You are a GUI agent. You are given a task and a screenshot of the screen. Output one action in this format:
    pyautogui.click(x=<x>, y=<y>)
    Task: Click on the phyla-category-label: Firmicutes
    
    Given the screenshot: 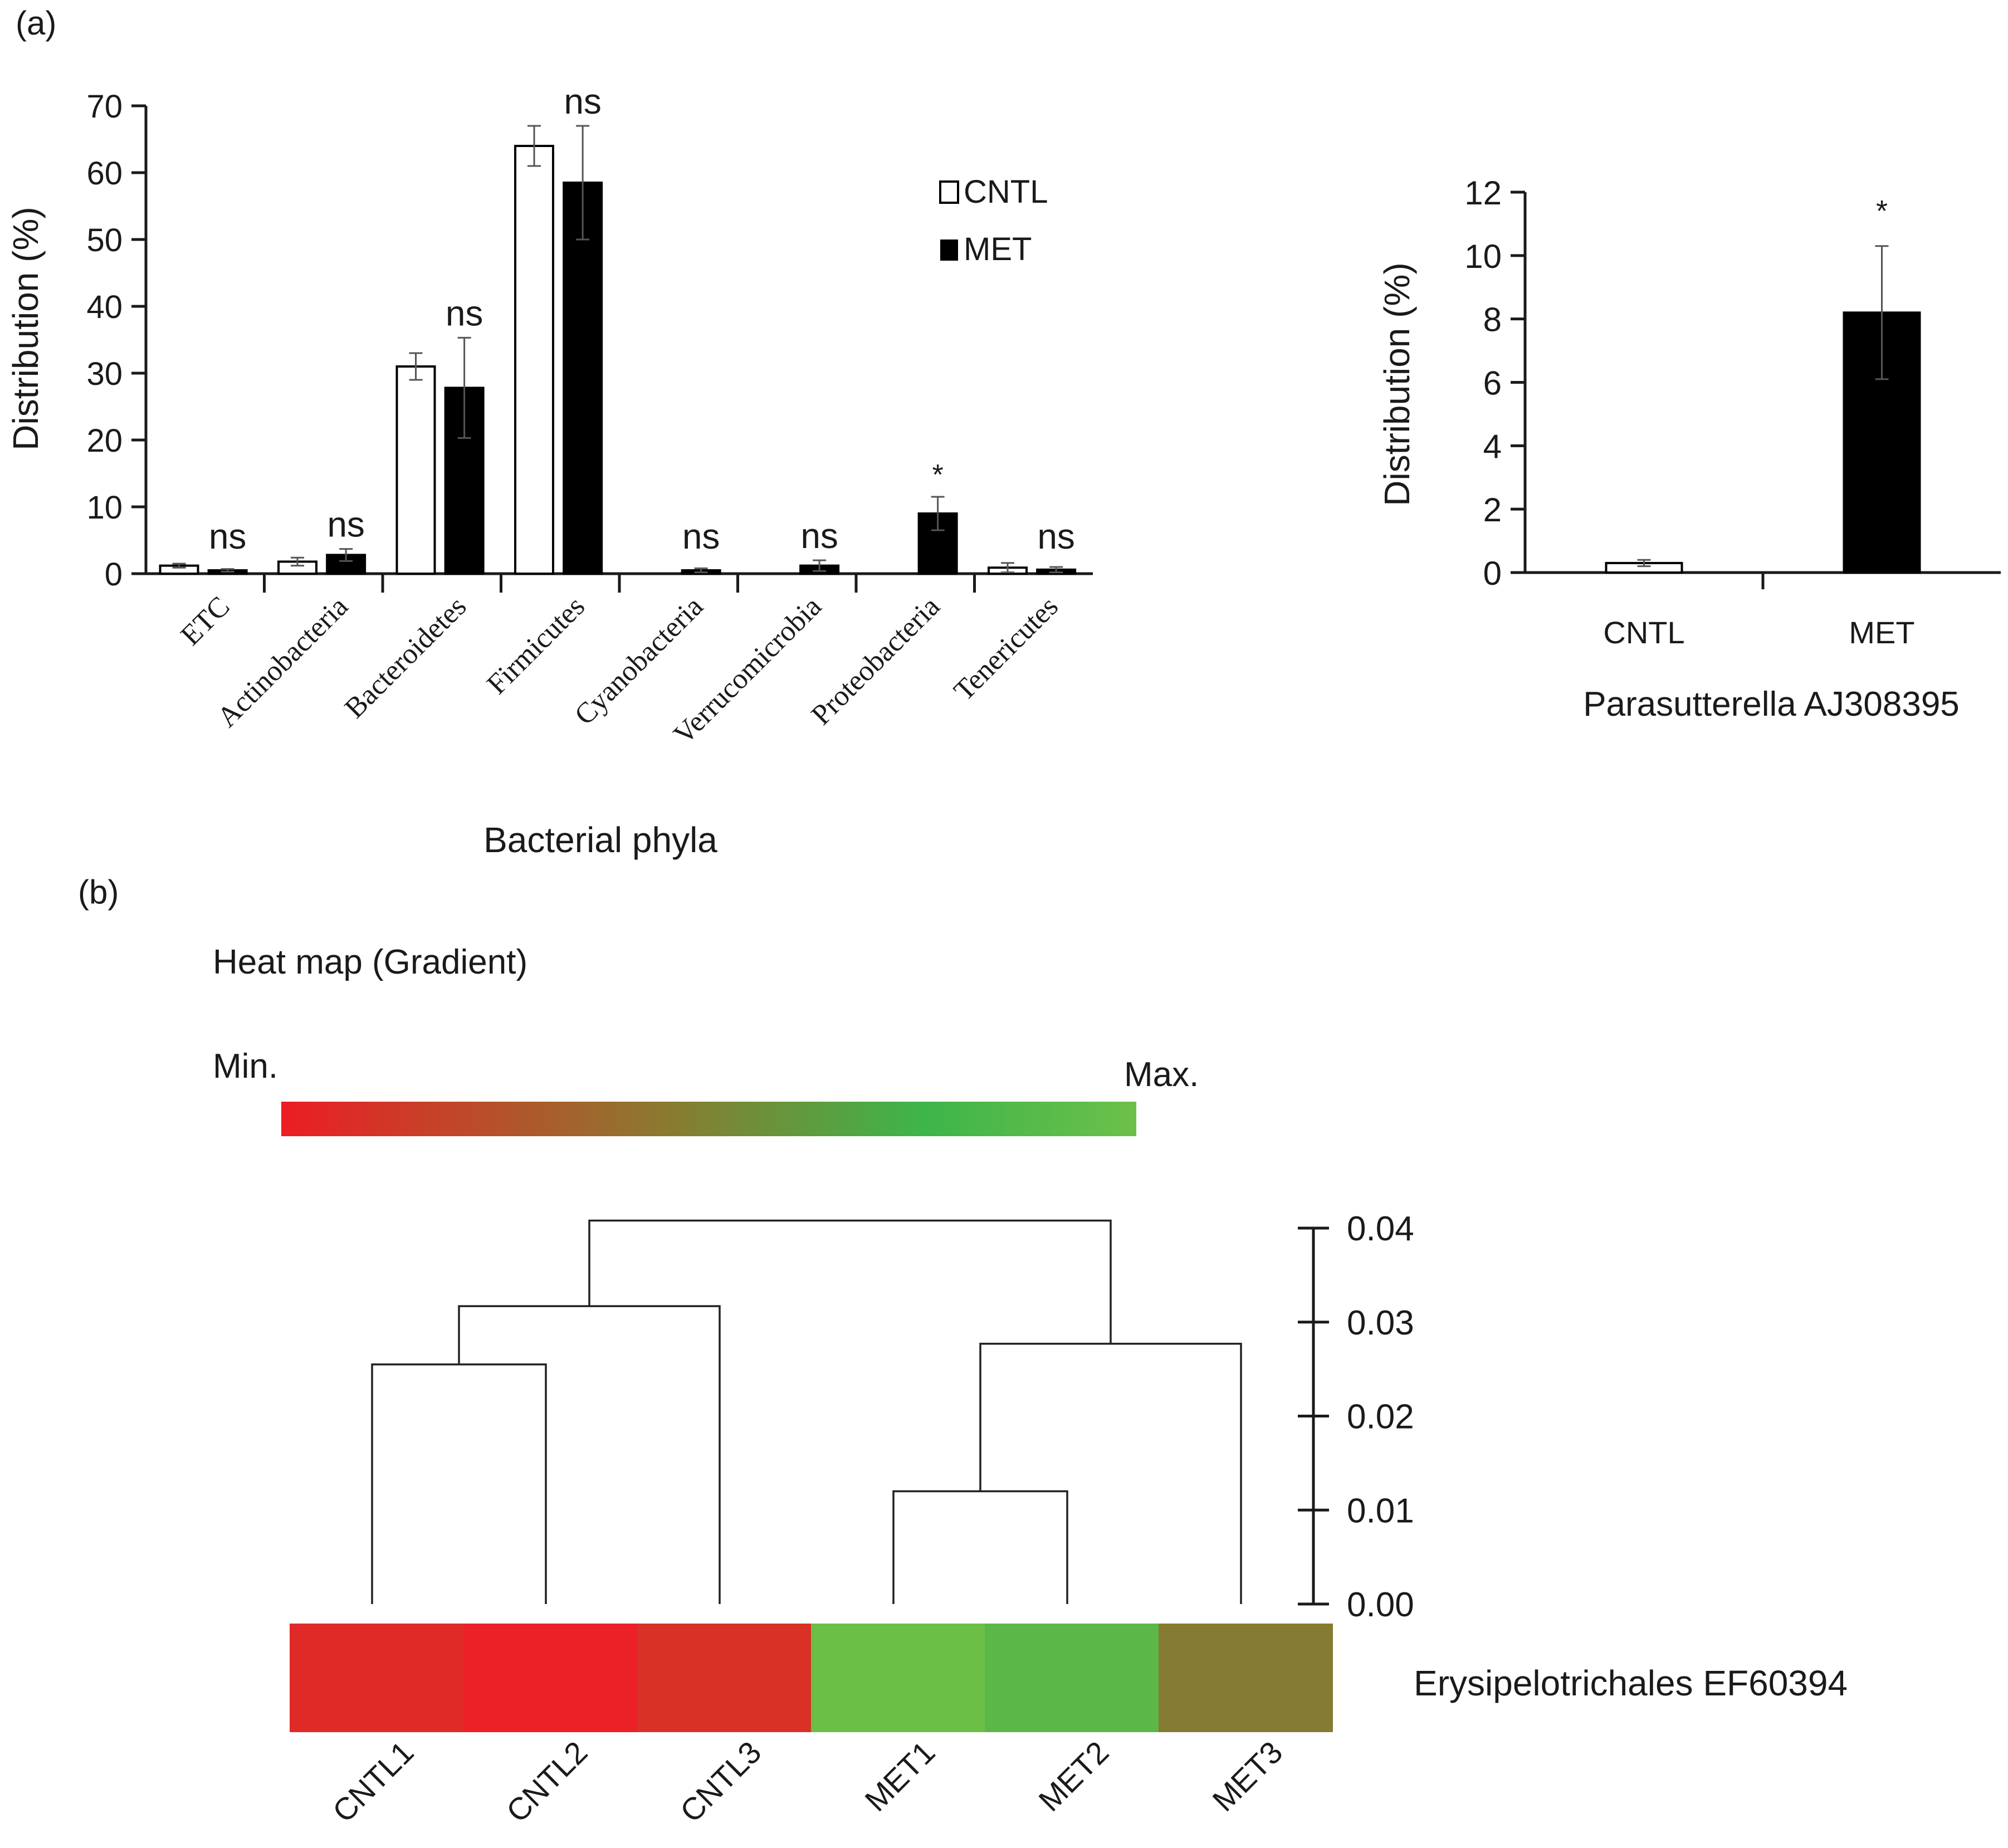 What is the action you would take?
    pyautogui.click(x=536, y=645)
    